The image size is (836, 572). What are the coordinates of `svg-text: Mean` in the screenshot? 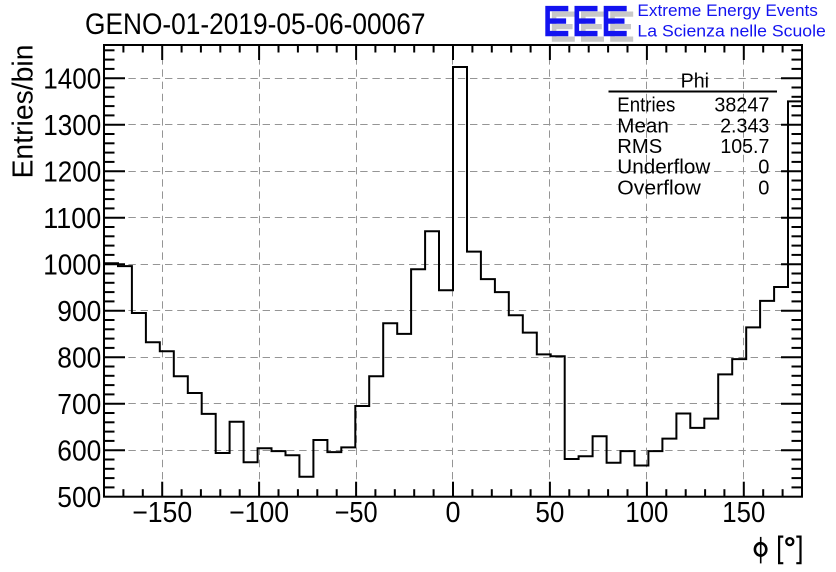 It's located at (643, 126).